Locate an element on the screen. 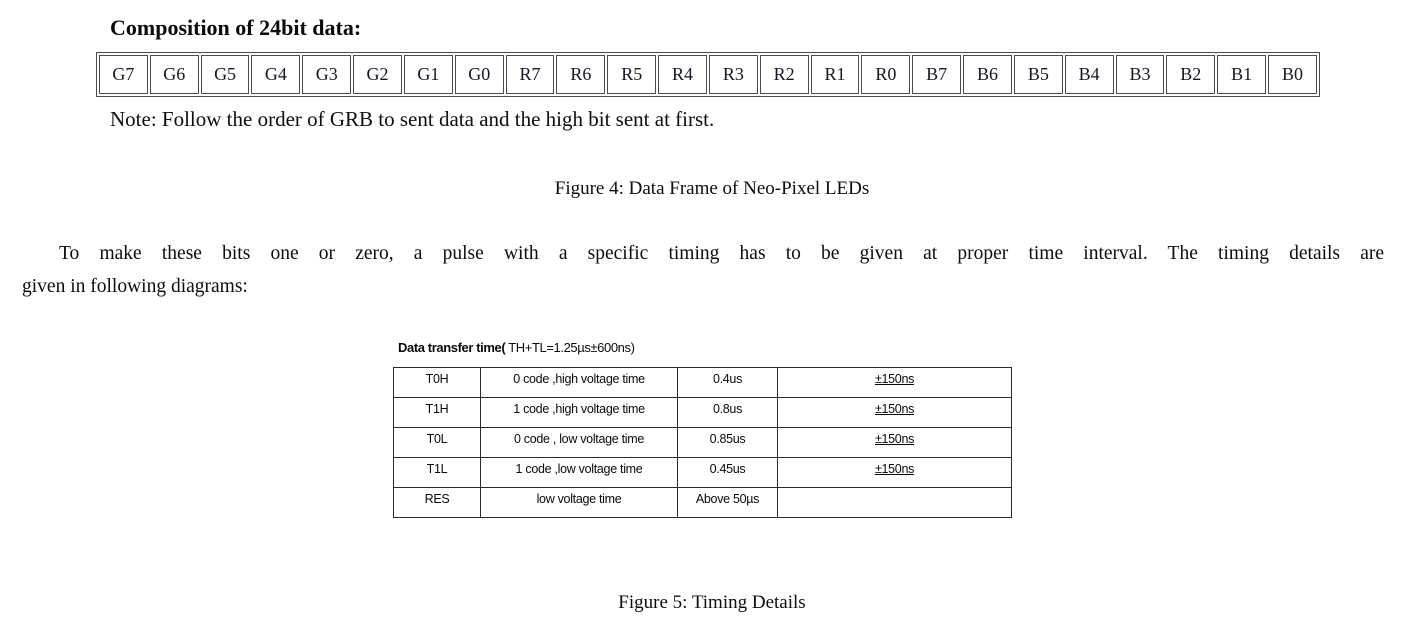 This screenshot has width=1424, height=643. bit-cell: G2 is located at coordinates (377, 74).